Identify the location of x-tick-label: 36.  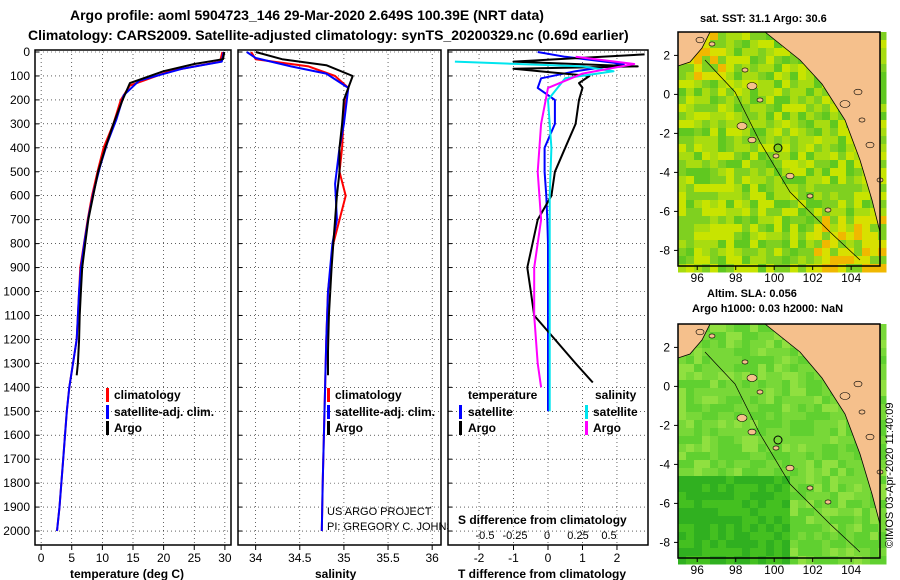
(432, 558).